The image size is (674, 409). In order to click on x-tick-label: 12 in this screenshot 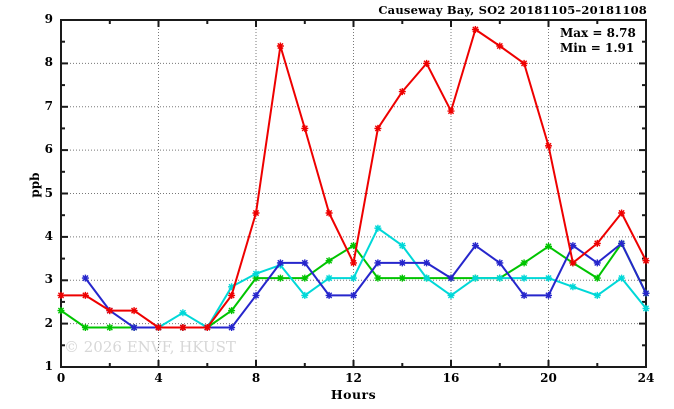, I will do `click(353, 378)`.